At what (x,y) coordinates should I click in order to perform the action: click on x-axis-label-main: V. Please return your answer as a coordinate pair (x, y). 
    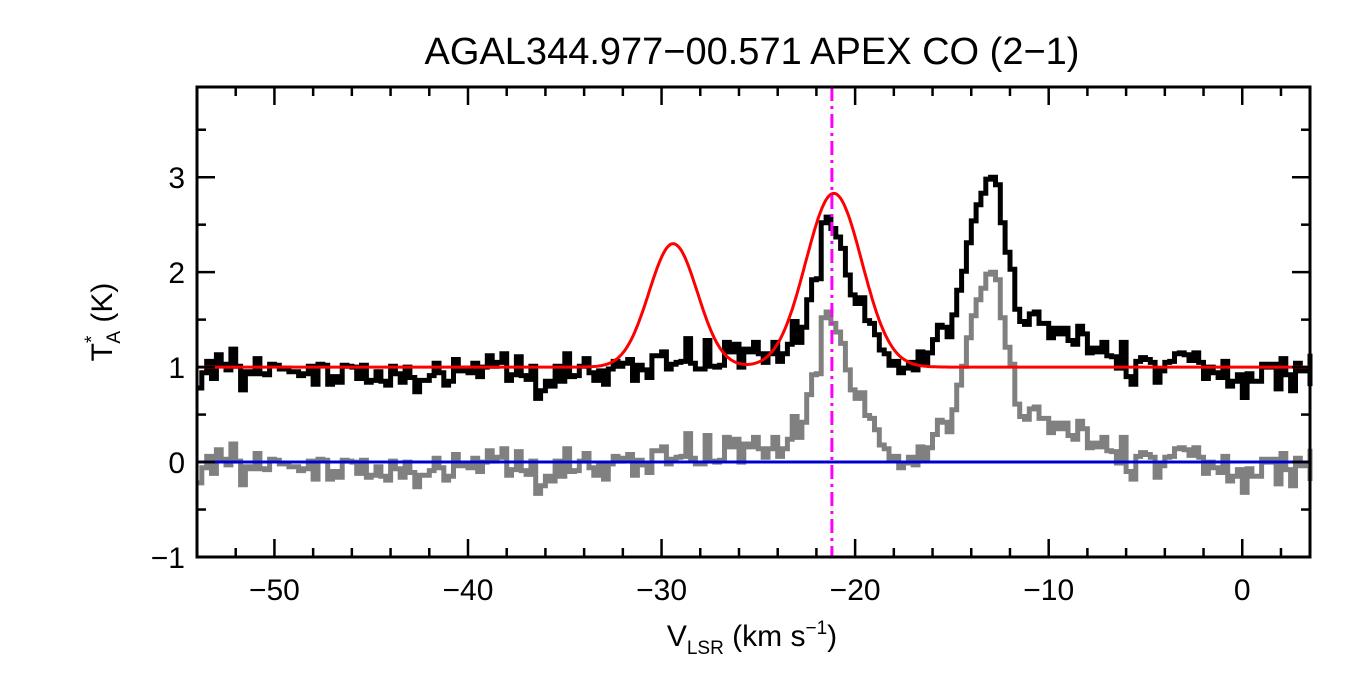
    Looking at the image, I should click on (677, 636).